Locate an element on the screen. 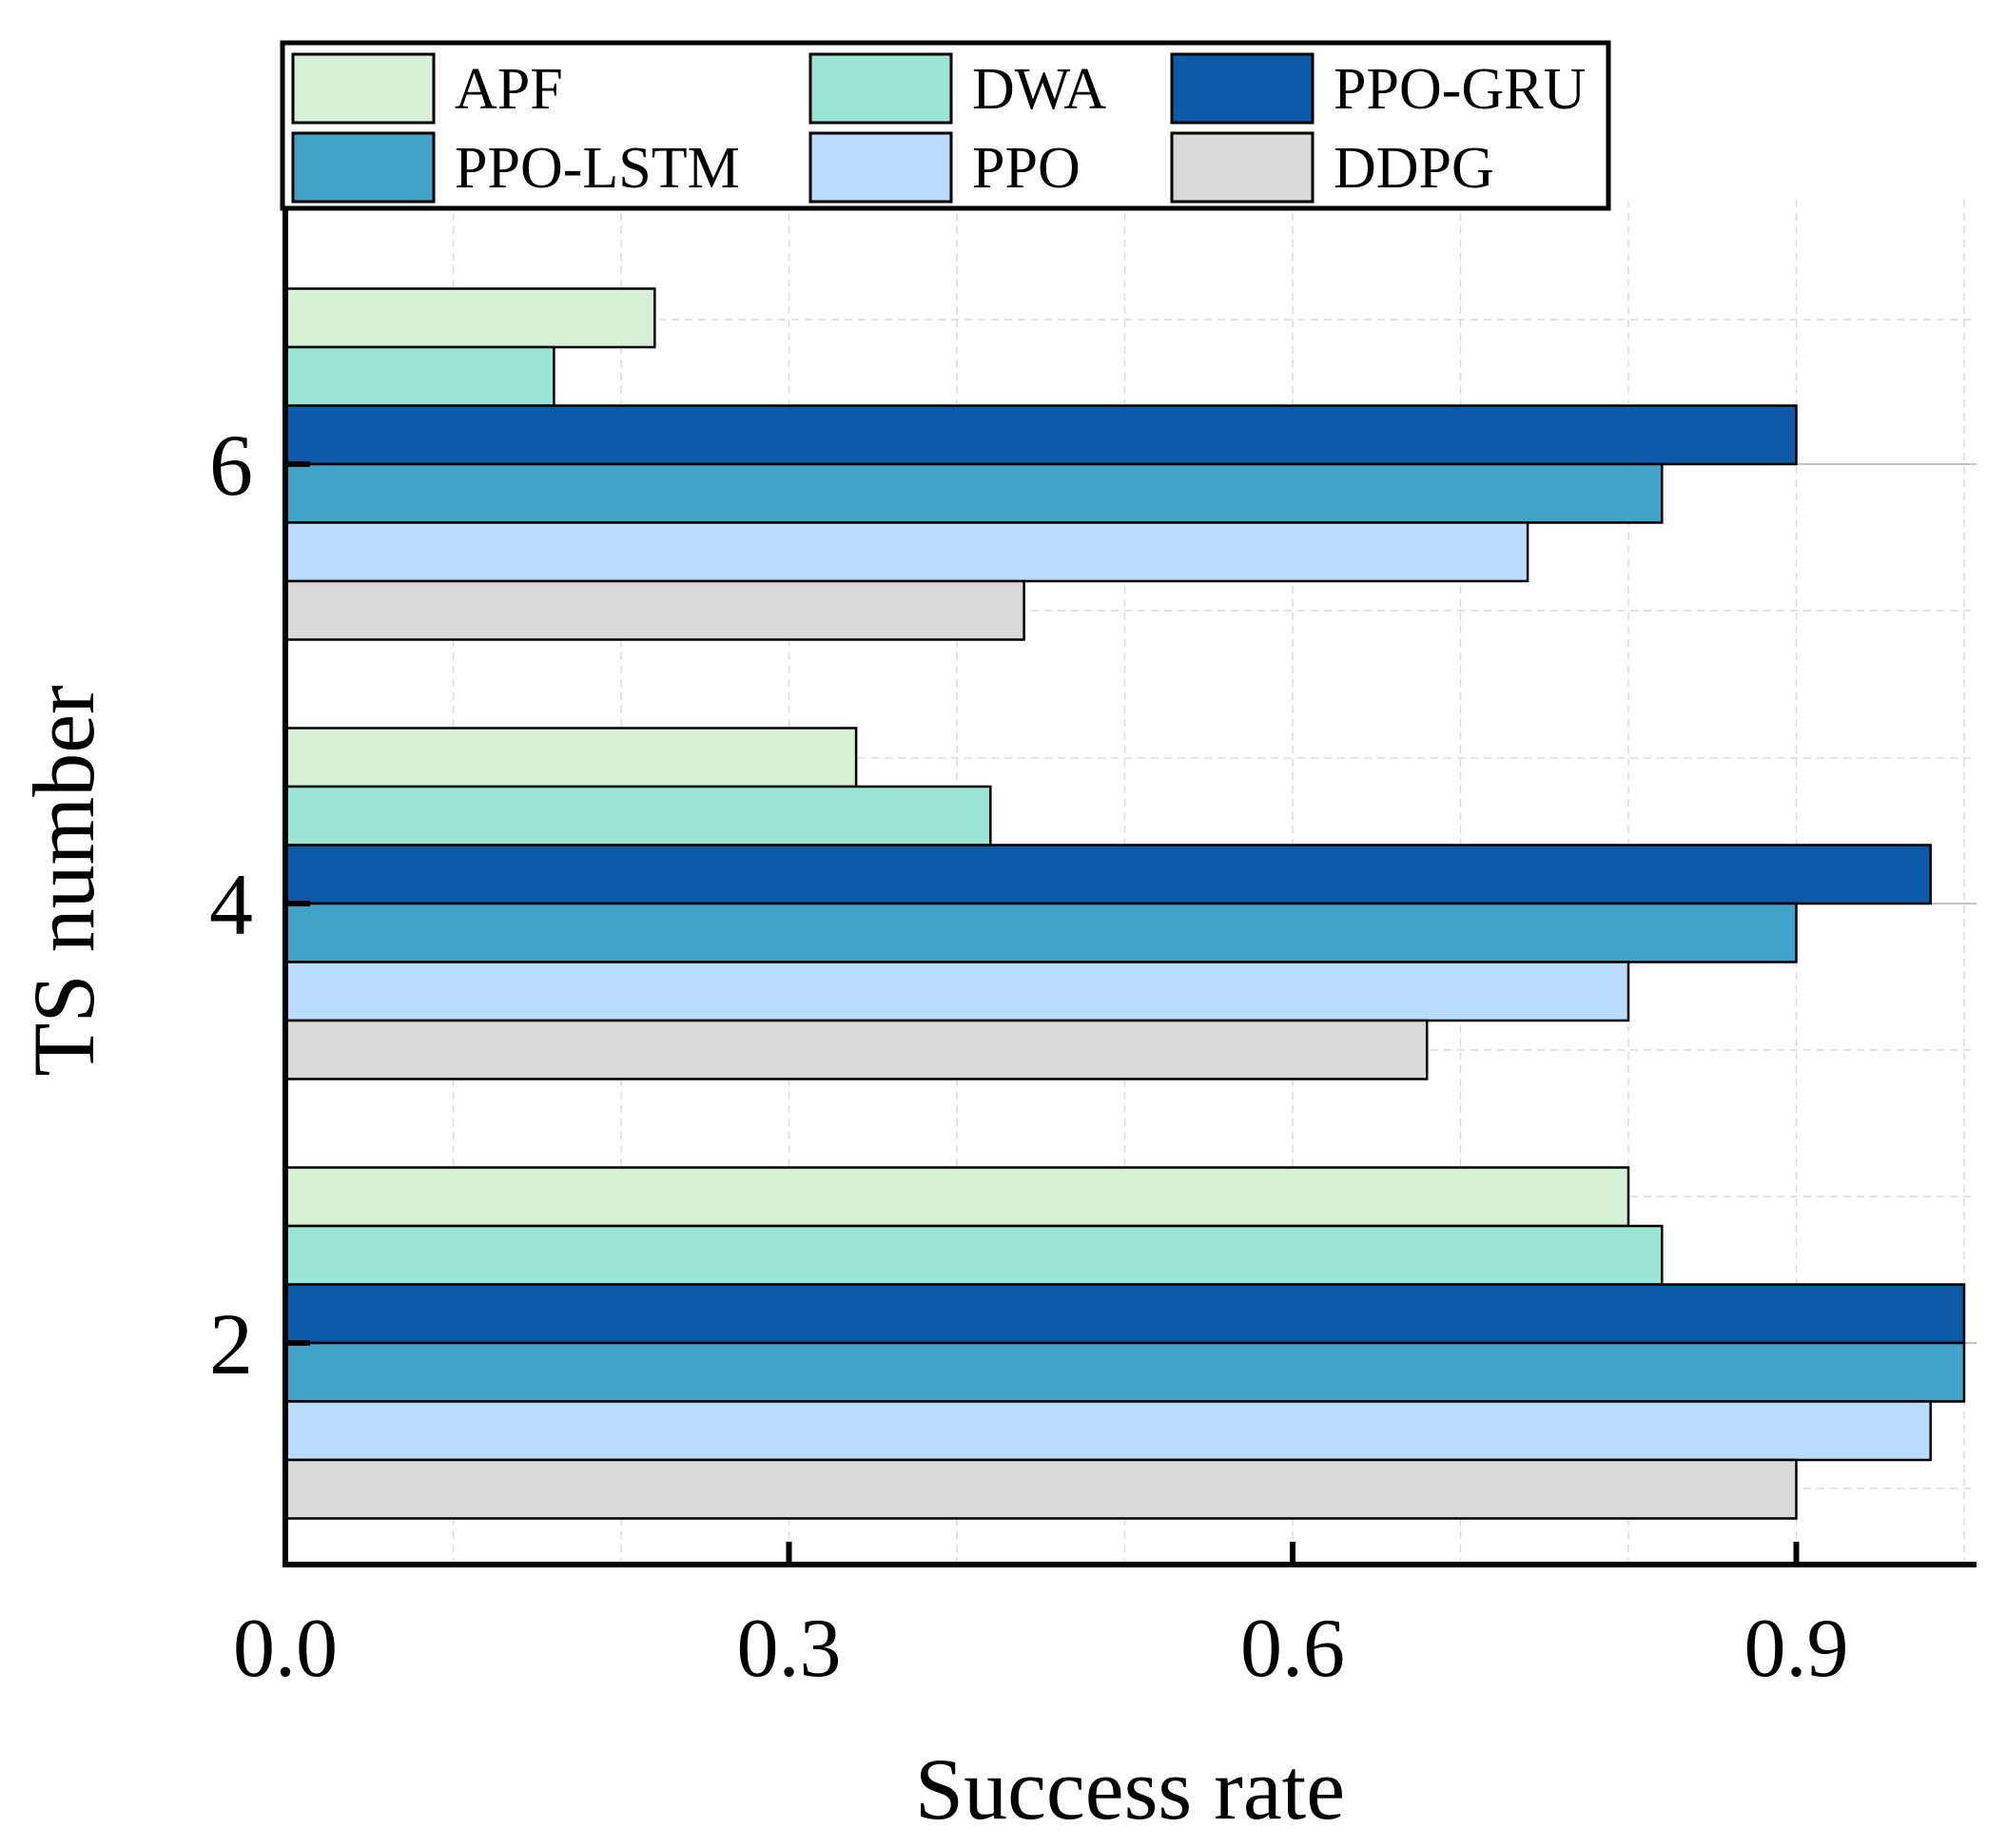  bar-ppo-ts6 is located at coordinates (906, 552).